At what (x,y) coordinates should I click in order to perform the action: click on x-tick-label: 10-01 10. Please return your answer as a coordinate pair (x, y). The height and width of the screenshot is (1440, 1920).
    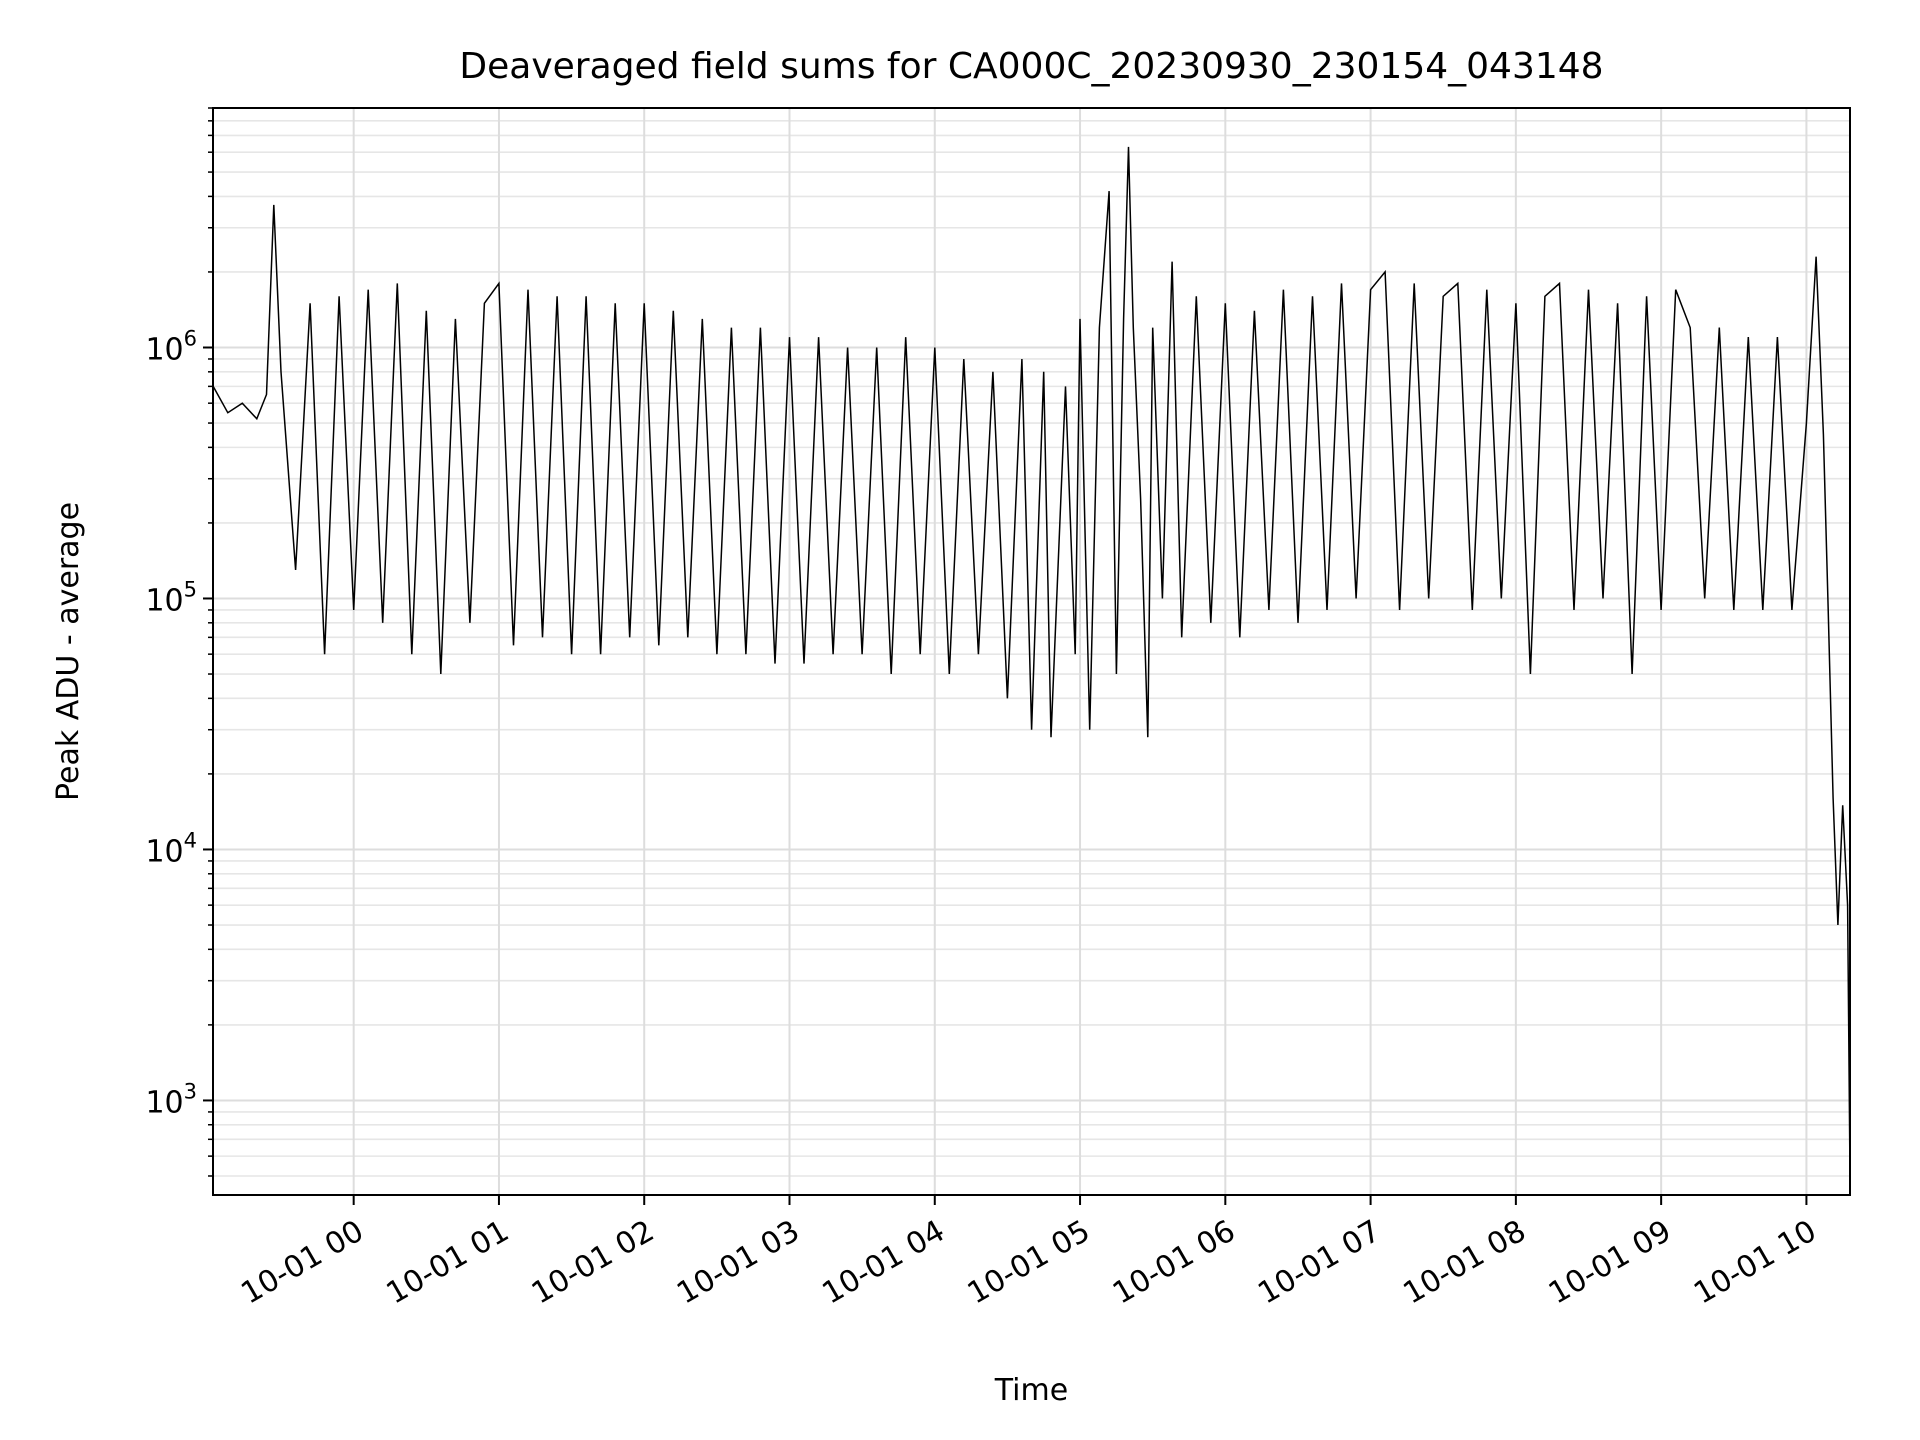
    Looking at the image, I should click on (1755, 1263).